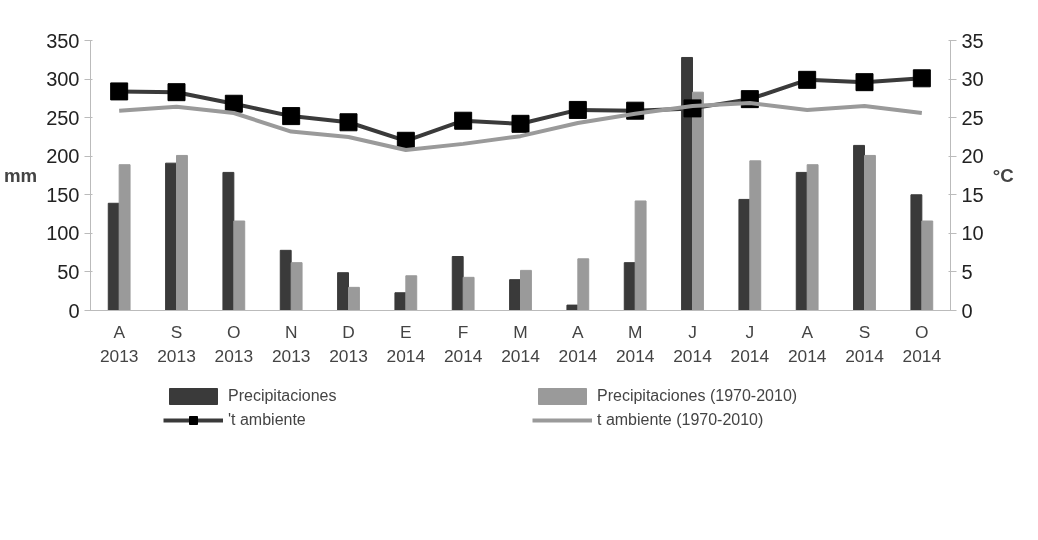 Image resolution: width=1038 pixels, height=540 pixels. I want to click on y2-tick-label: 0, so click(967, 310).